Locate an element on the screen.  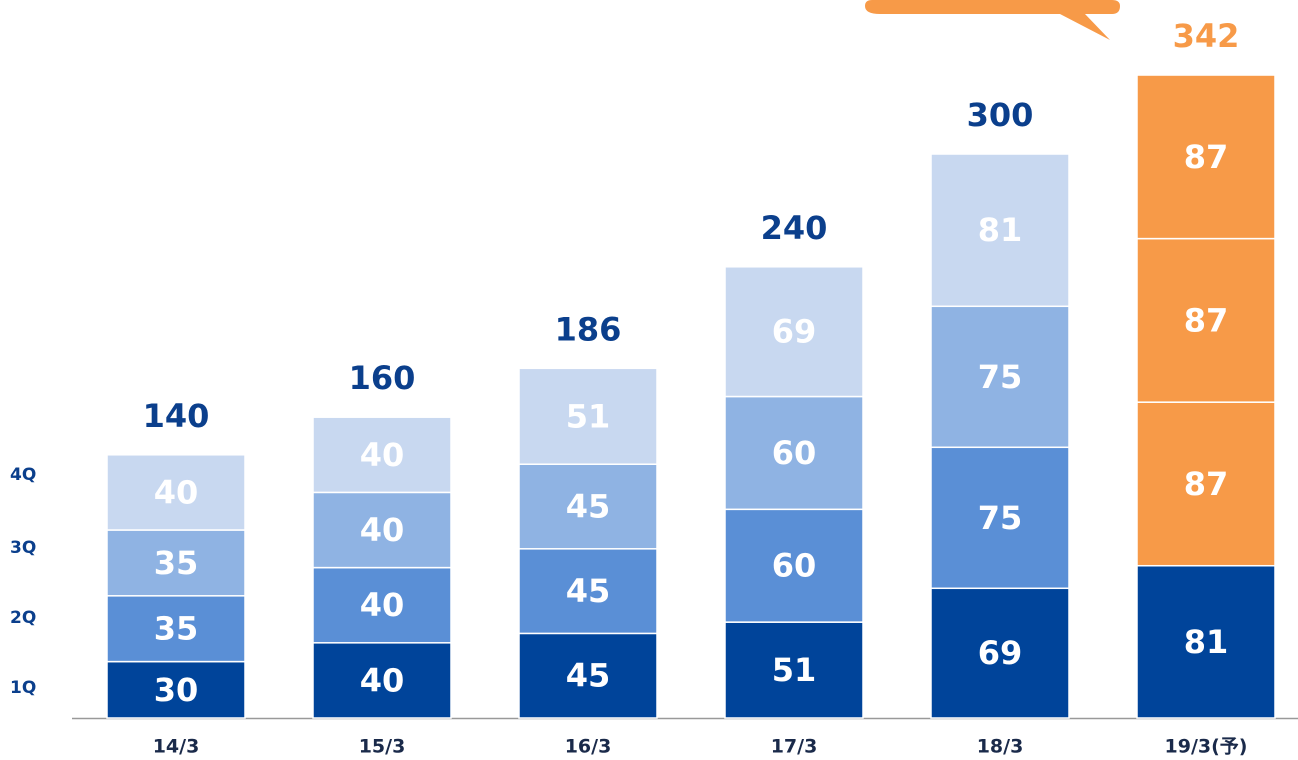
x-tick-label: 17/3 is located at coordinates (794, 747).